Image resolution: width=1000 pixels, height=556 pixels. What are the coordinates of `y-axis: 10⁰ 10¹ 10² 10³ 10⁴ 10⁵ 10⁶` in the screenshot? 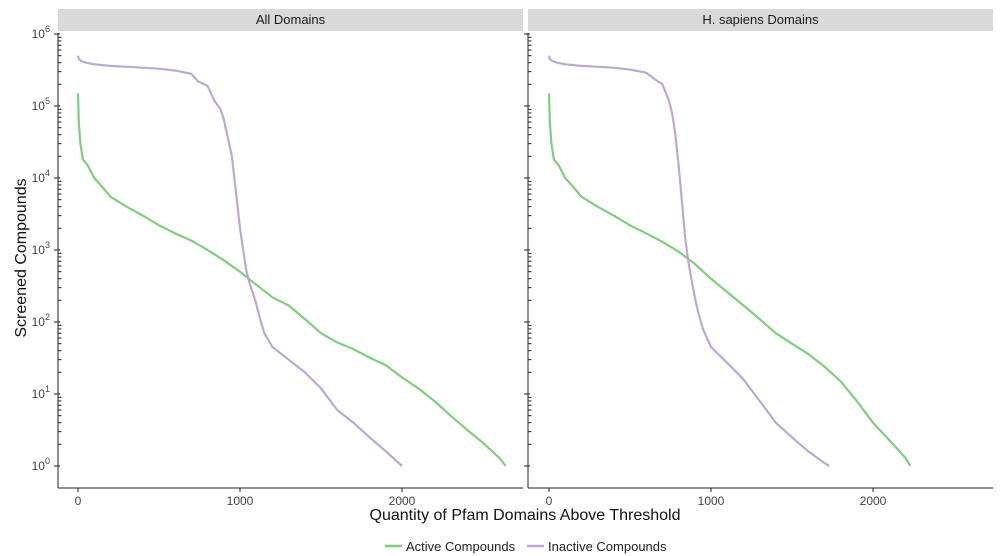 It's located at (41, 248).